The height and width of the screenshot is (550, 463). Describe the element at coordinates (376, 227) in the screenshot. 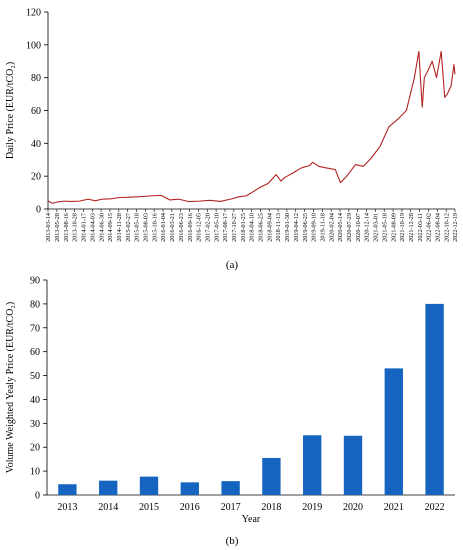

I see `x-tick-label: 2021-03-01` at that location.